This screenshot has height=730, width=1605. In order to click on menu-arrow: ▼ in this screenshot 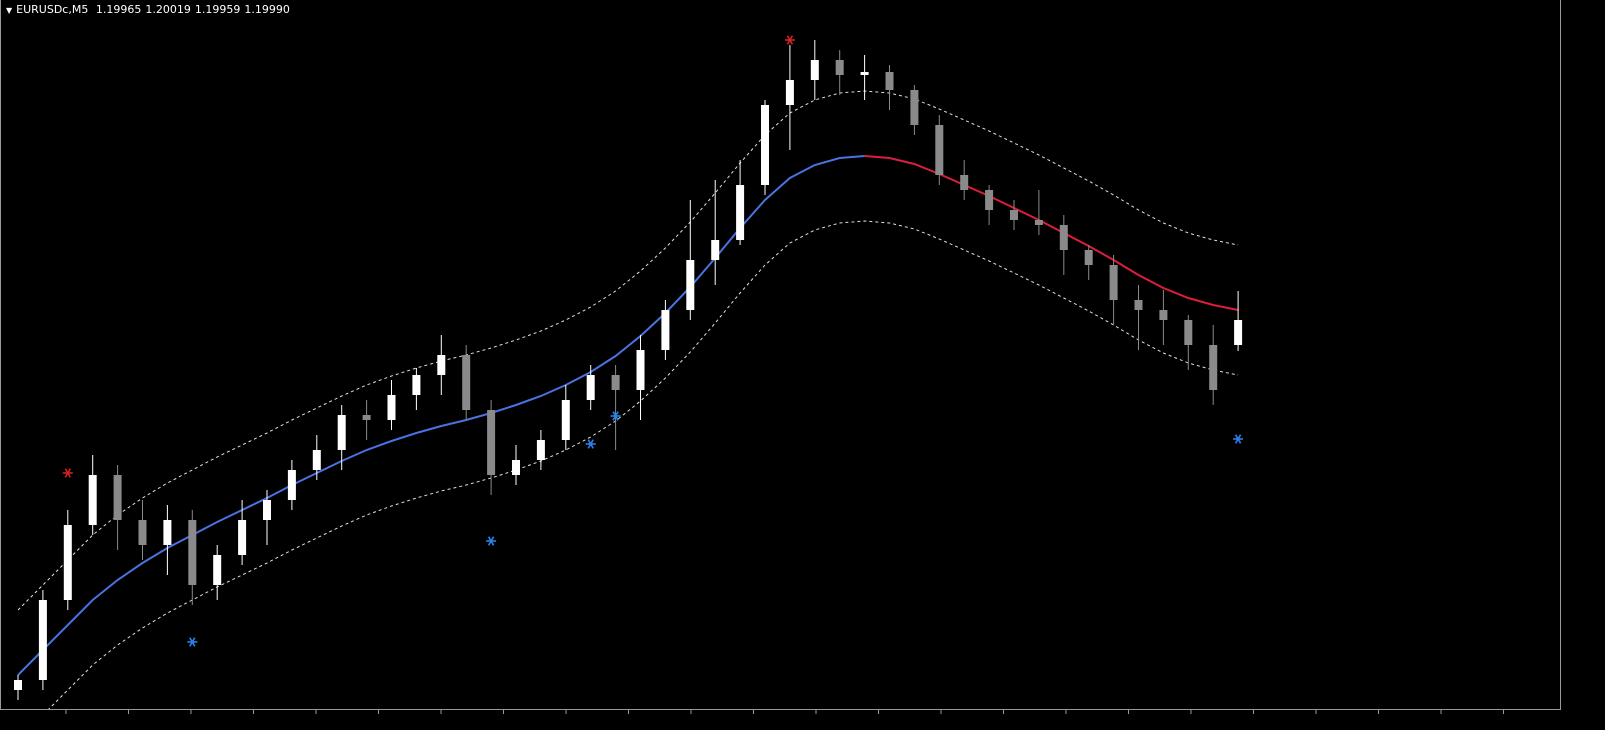, I will do `click(9, 10)`.